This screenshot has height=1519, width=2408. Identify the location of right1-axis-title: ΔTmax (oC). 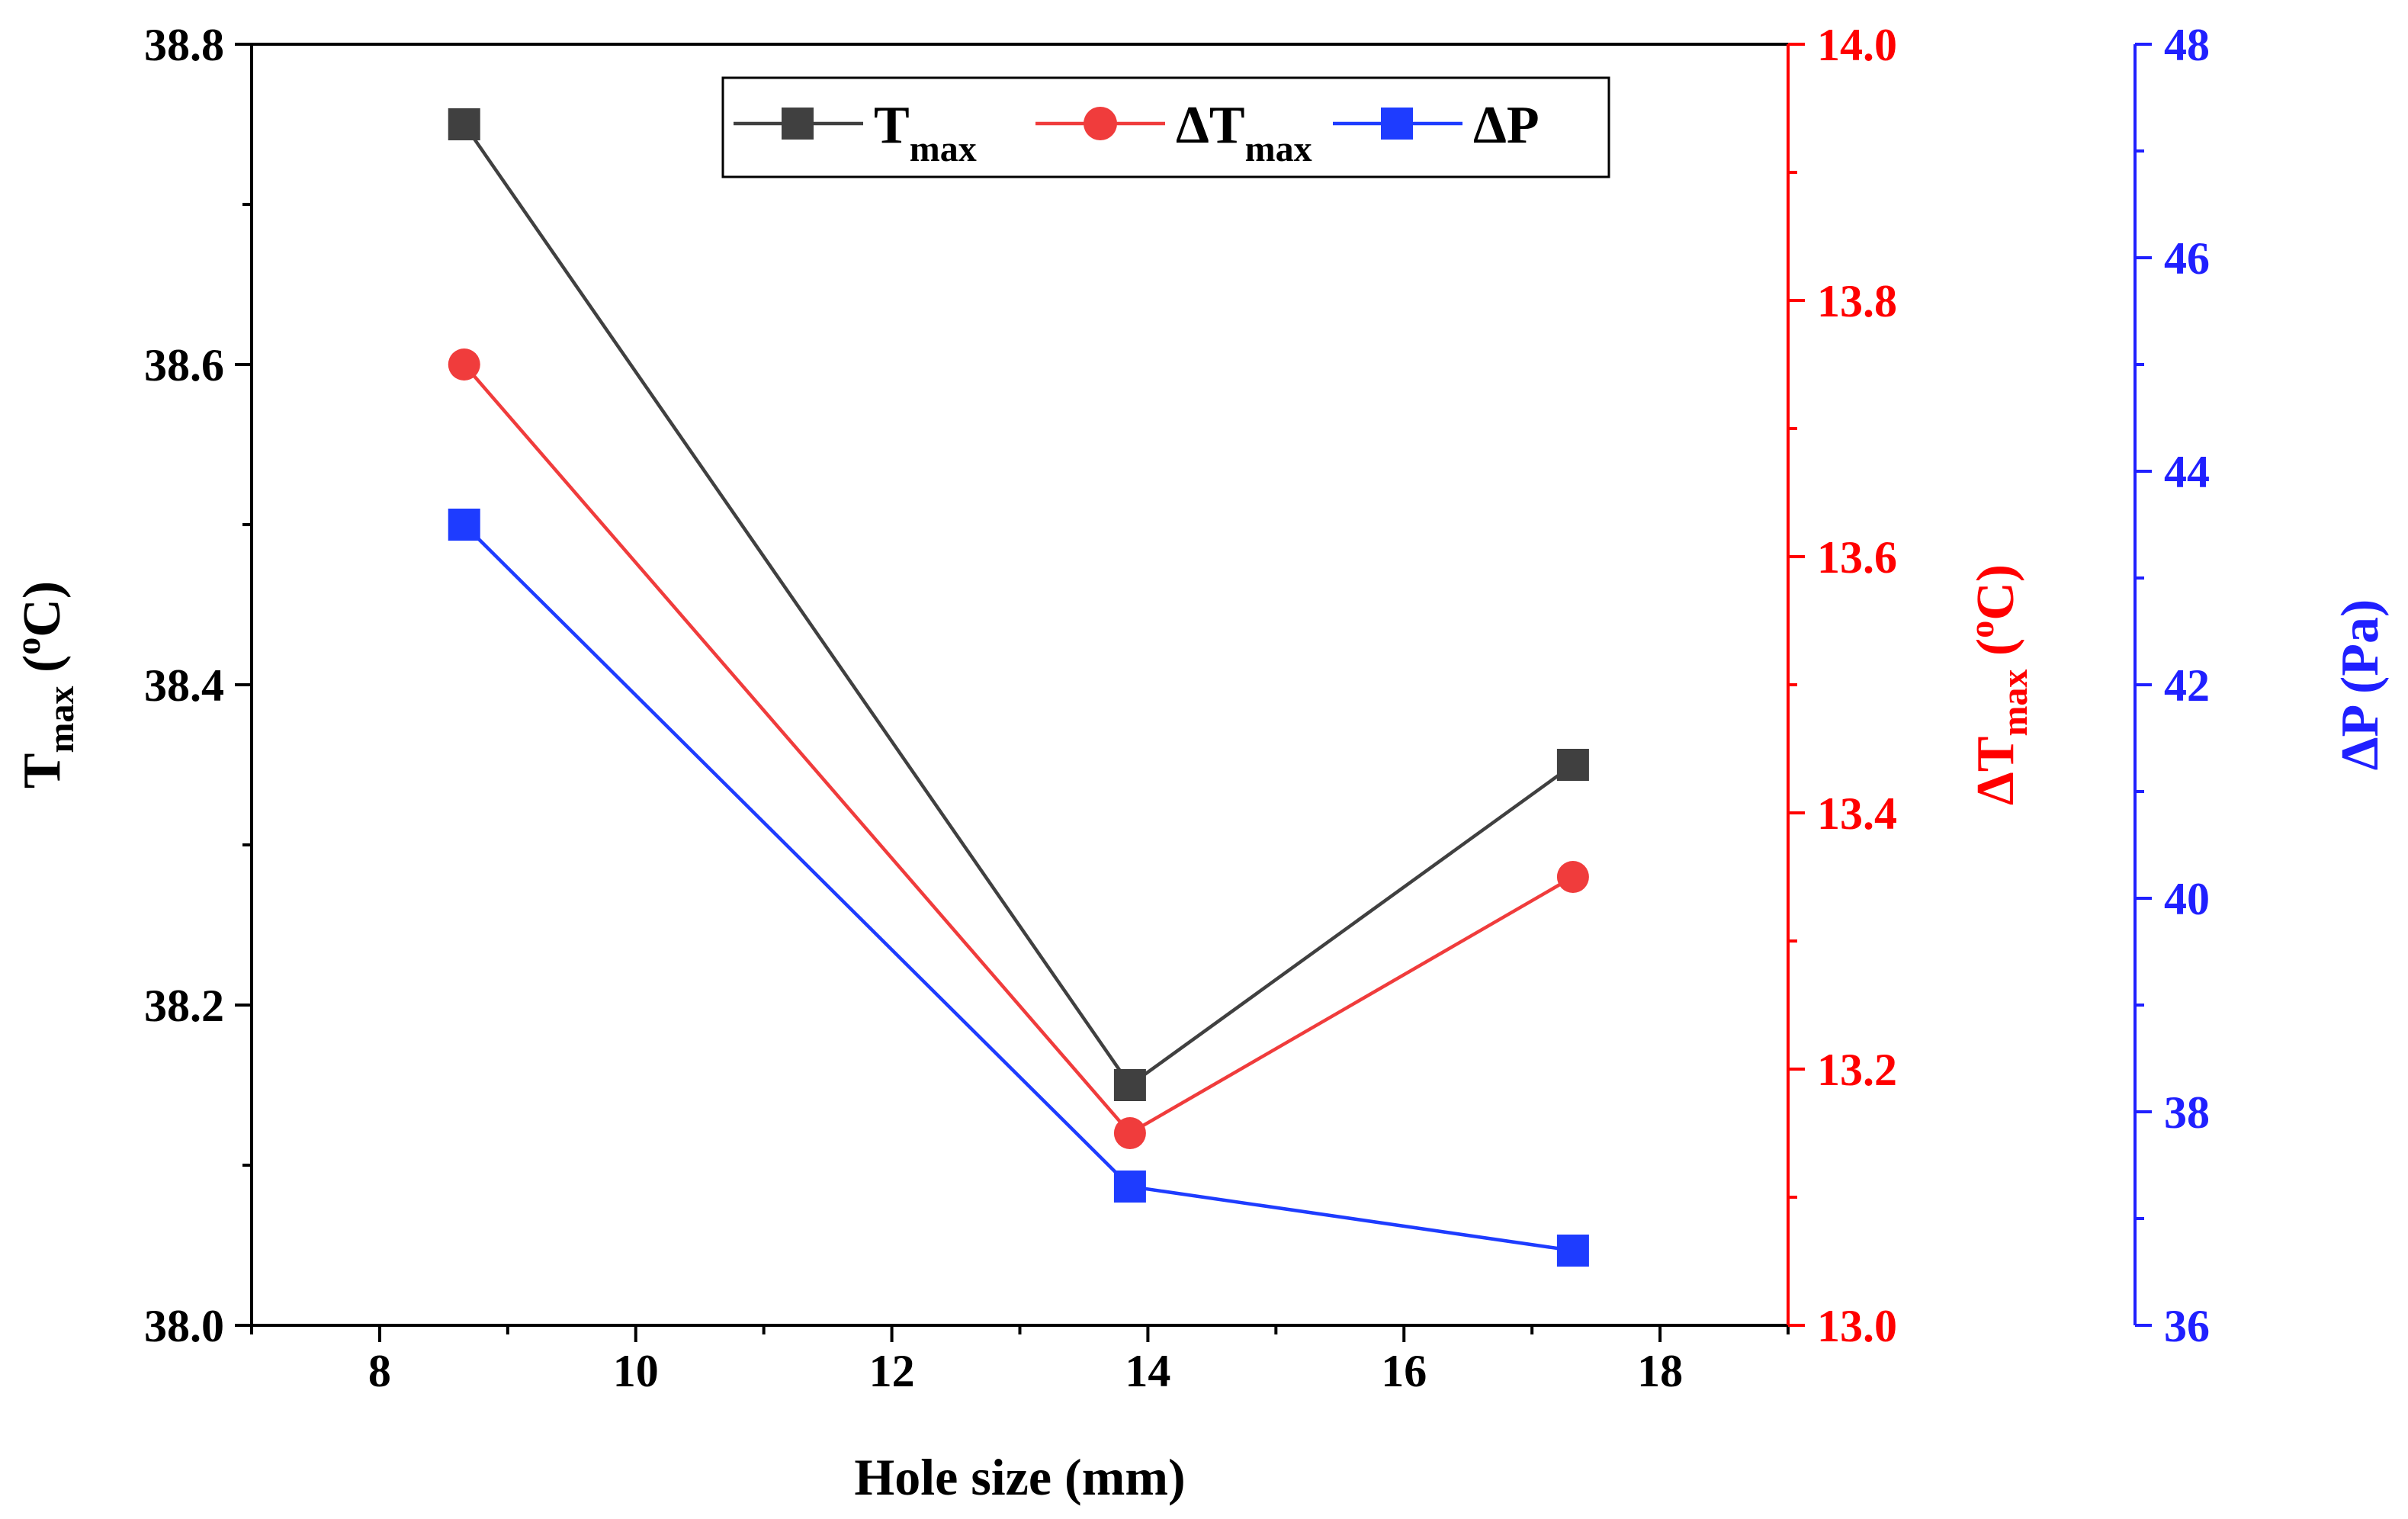
(1999, 684).